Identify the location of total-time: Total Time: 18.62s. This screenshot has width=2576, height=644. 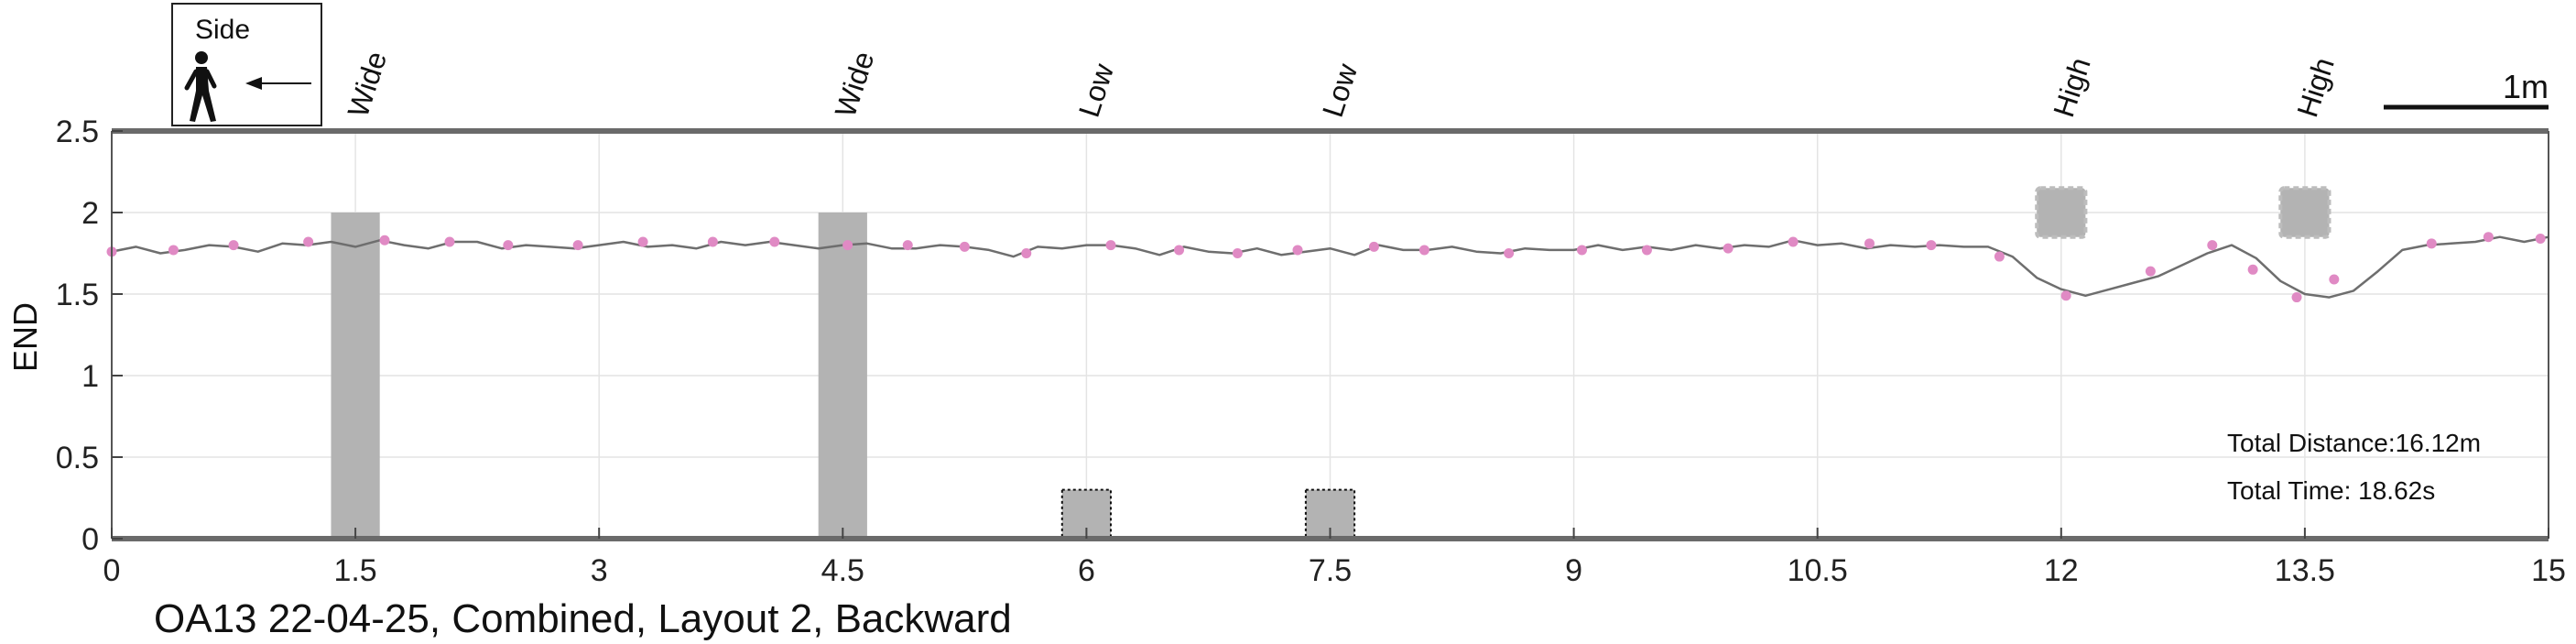
(2331, 491).